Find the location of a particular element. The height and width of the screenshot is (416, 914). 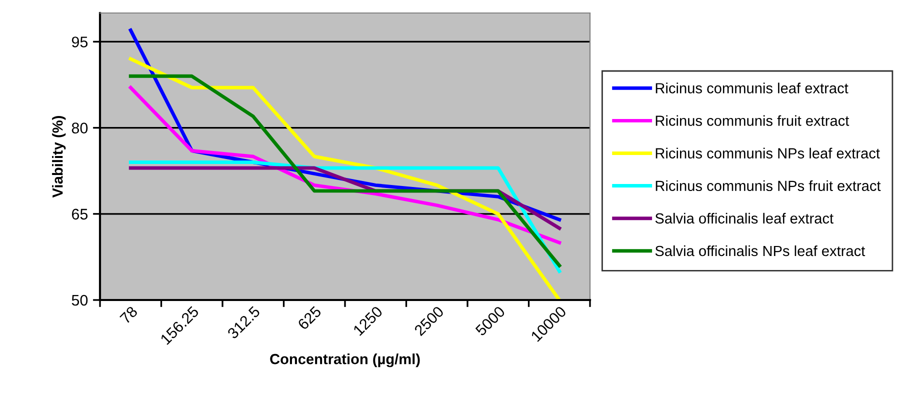

legend-label: Ricinus communis fruit extract is located at coordinates (753, 120).